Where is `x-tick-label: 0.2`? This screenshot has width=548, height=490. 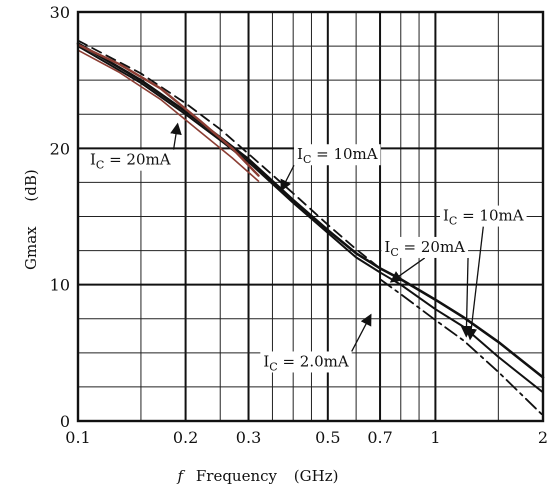 x-tick-label: 0.2 is located at coordinates (185, 437).